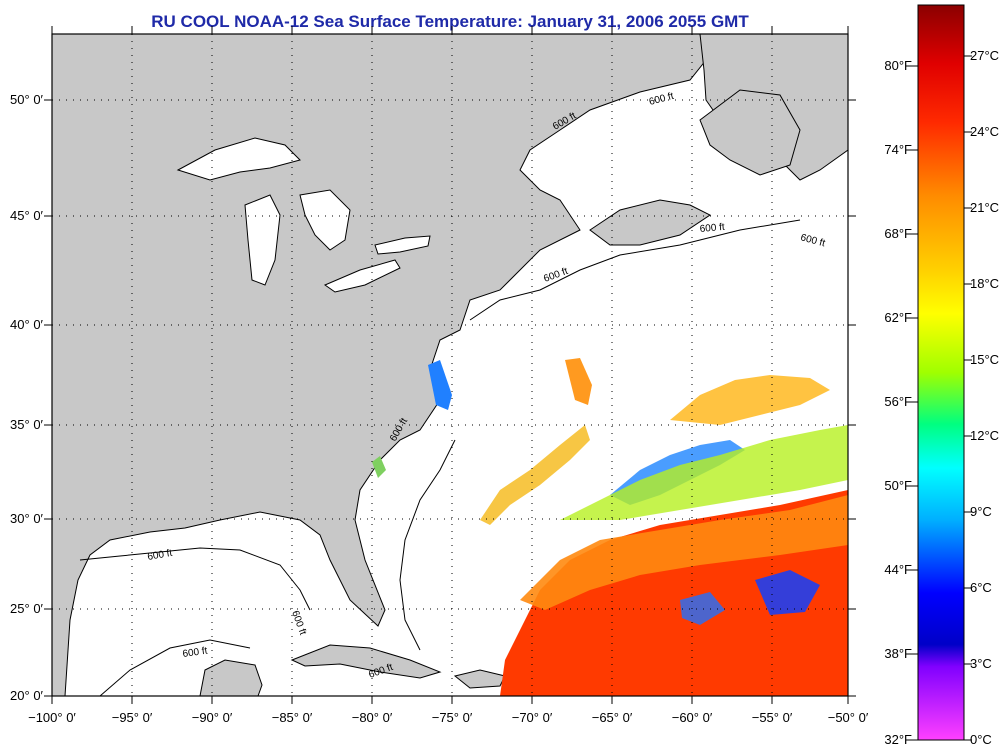 The height and width of the screenshot is (754, 1008). What do you see at coordinates (262, 240) in the screenshot?
I see `lake-michigan` at bounding box center [262, 240].